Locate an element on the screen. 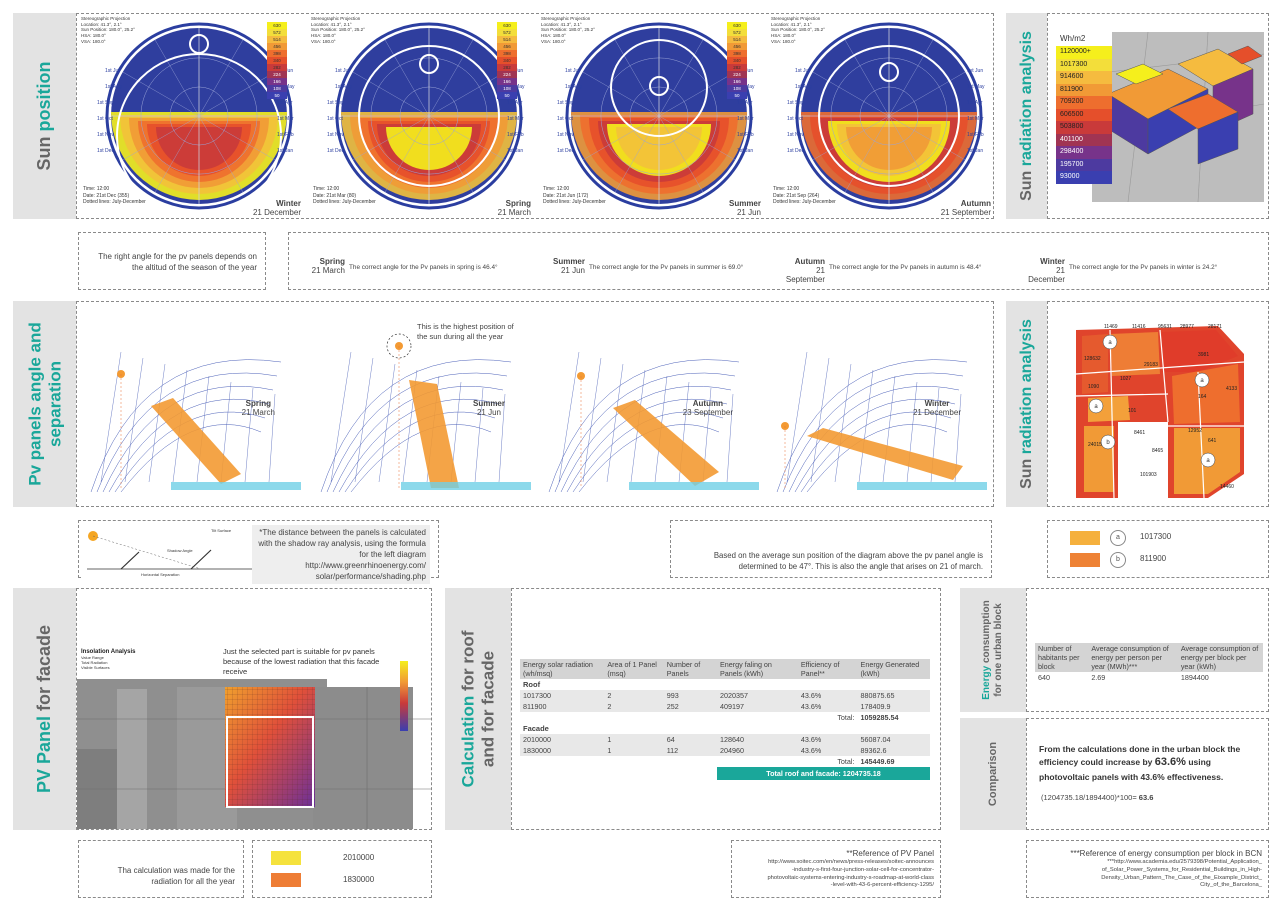  calc-row: 1830000 1 112 204960 43.6% 89362.6 is located at coordinates (725, 750).